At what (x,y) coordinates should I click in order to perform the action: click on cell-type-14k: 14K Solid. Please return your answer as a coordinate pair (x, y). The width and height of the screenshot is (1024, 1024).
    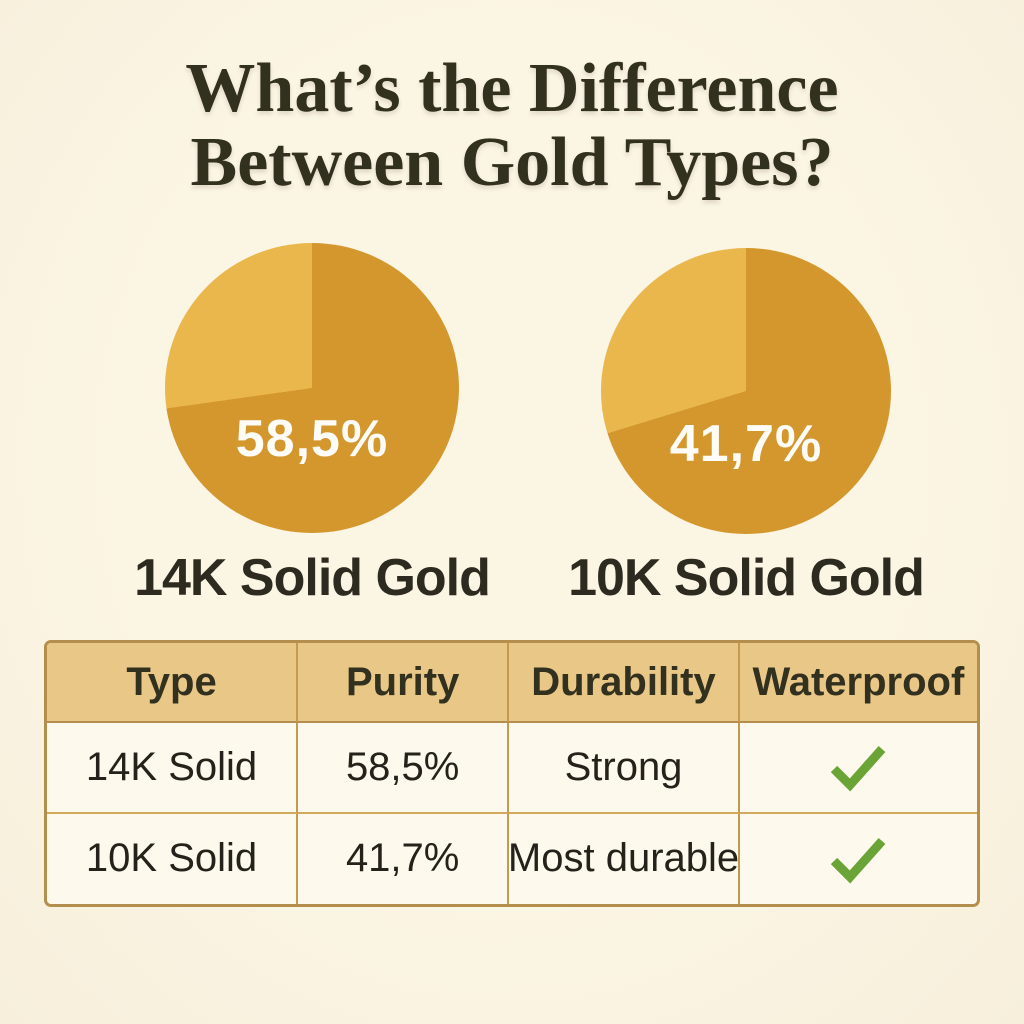
    Looking at the image, I should click on (173, 768).